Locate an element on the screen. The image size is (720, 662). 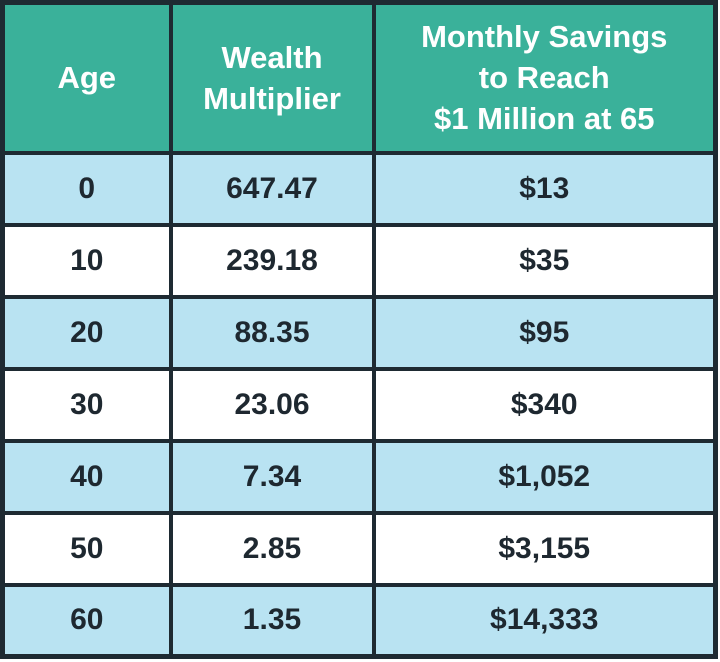
table-row: 30 23.06 $340 is located at coordinates (359, 404).